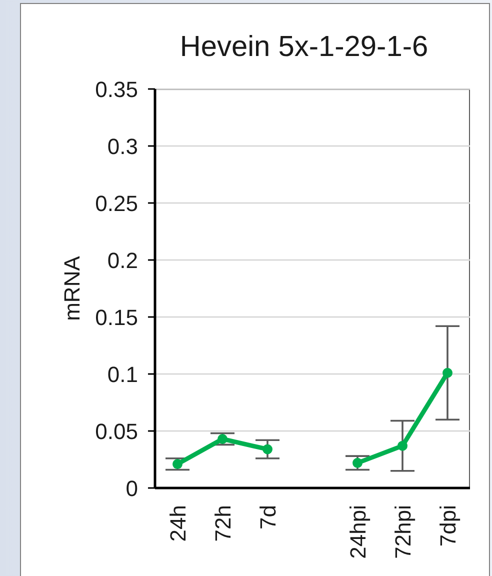 This screenshot has height=576, width=492. What do you see at coordinates (177, 523) in the screenshot?
I see `x-tick-label: 24h` at bounding box center [177, 523].